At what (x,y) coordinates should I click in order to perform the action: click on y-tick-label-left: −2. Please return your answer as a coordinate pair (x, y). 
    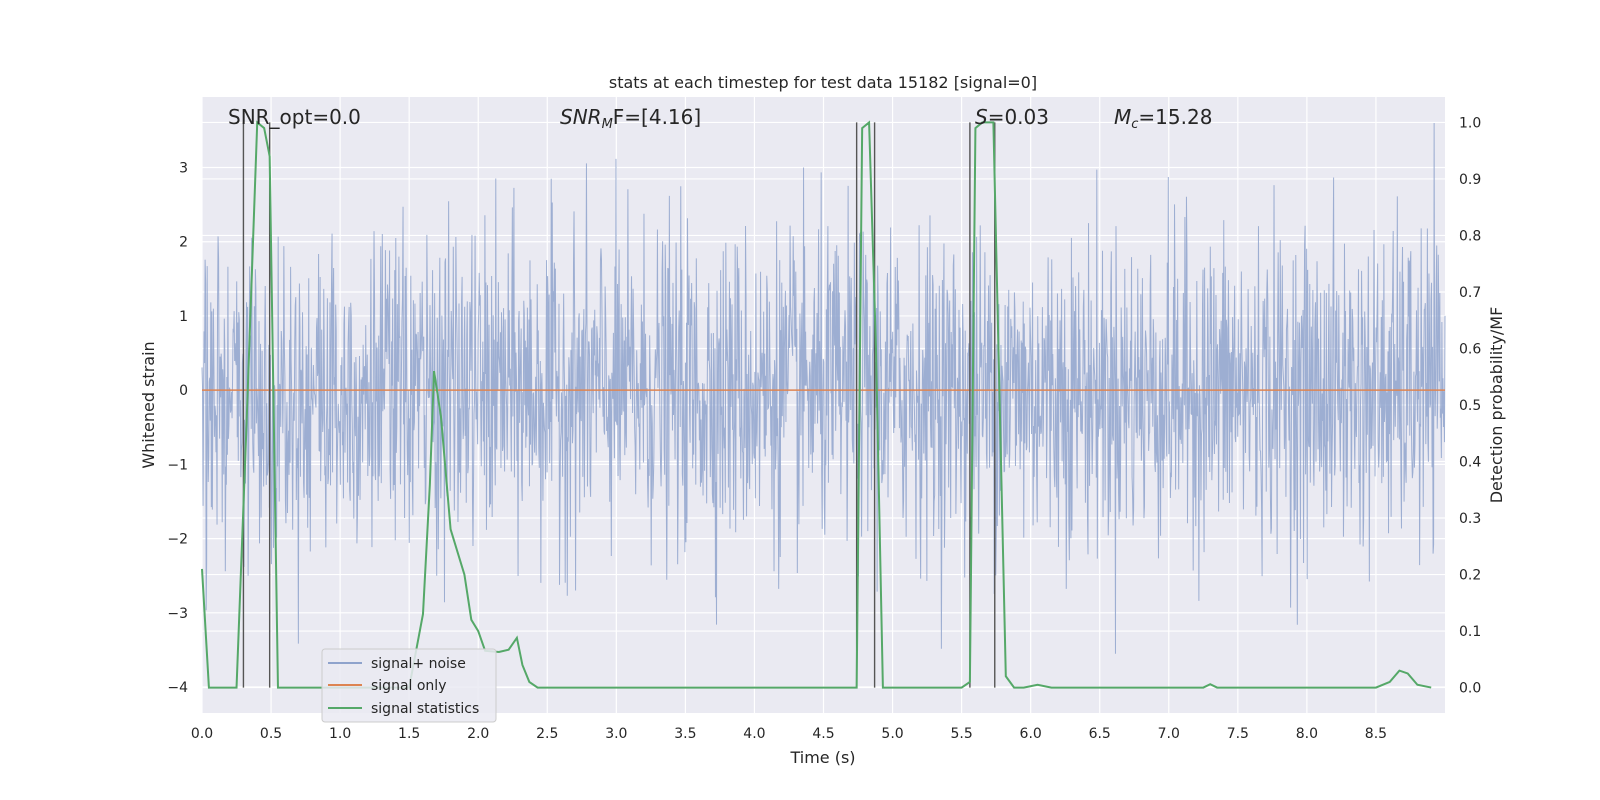
    Looking at the image, I should click on (177, 540).